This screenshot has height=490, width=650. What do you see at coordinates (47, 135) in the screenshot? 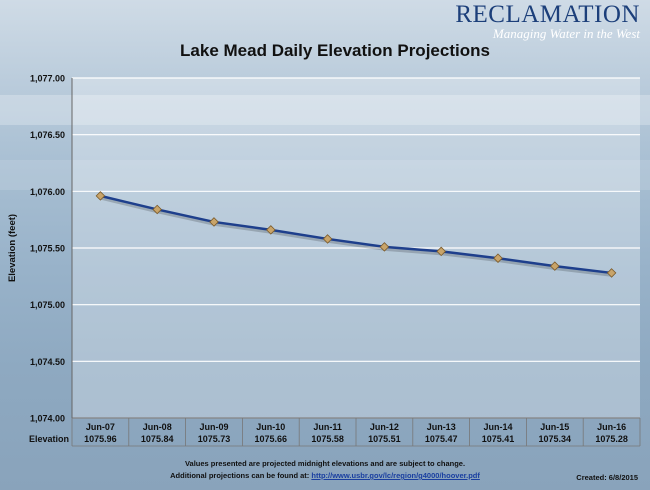
I see `y-tick-label: 1,076.50` at bounding box center [47, 135].